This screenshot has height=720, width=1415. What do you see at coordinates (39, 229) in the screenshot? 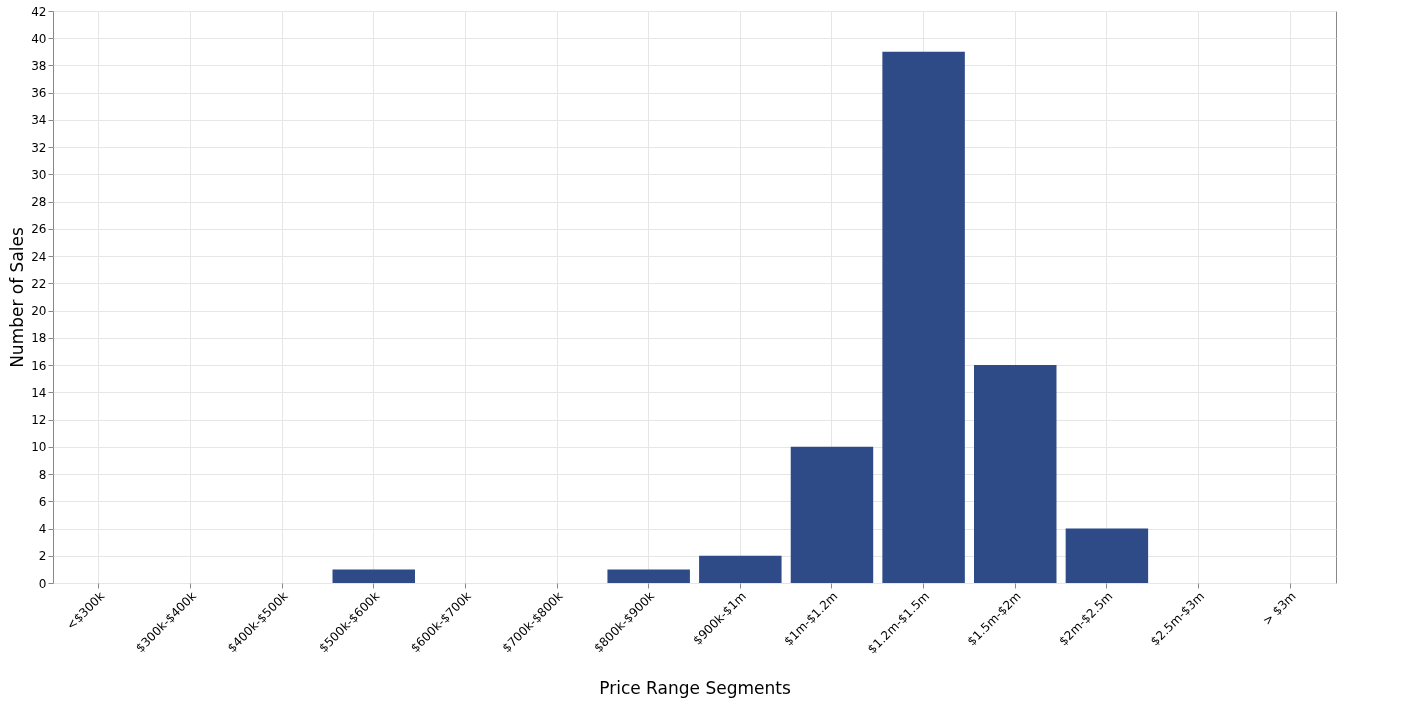
I see `y-tick-label: 26` at bounding box center [39, 229].